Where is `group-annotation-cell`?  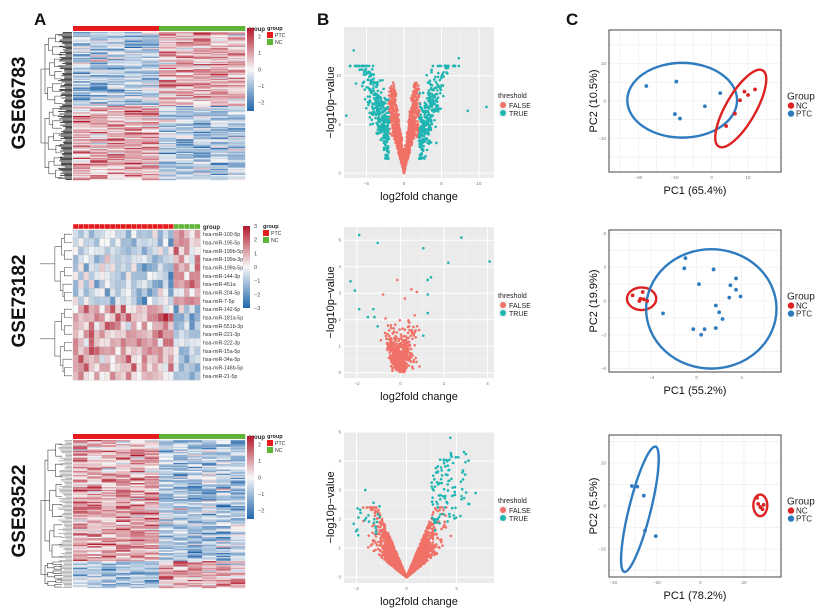 group-annotation-cell is located at coordinates (107, 226).